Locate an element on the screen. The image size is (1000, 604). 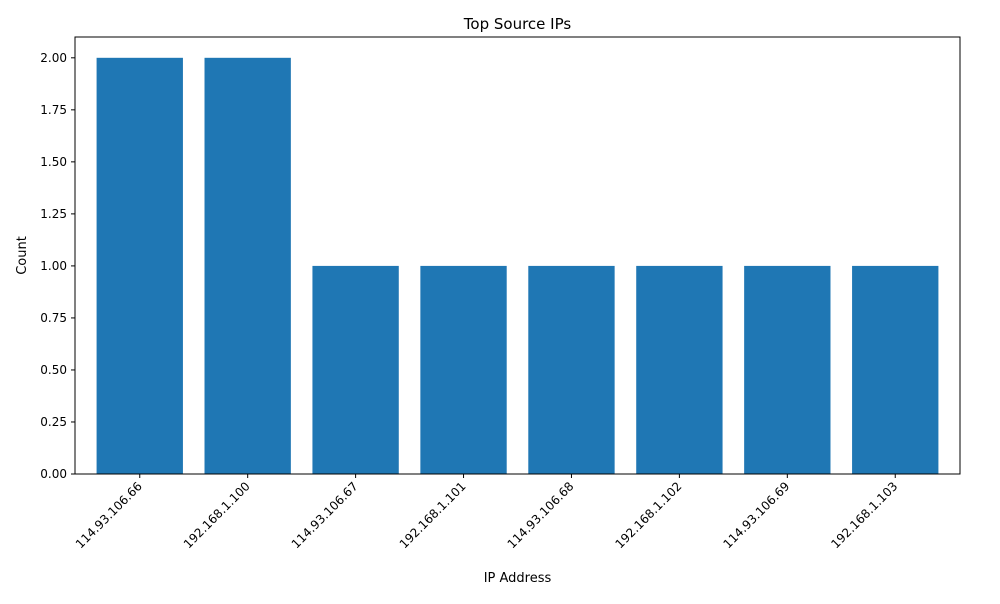
y-tick-label: 1.75 is located at coordinates (53, 110).